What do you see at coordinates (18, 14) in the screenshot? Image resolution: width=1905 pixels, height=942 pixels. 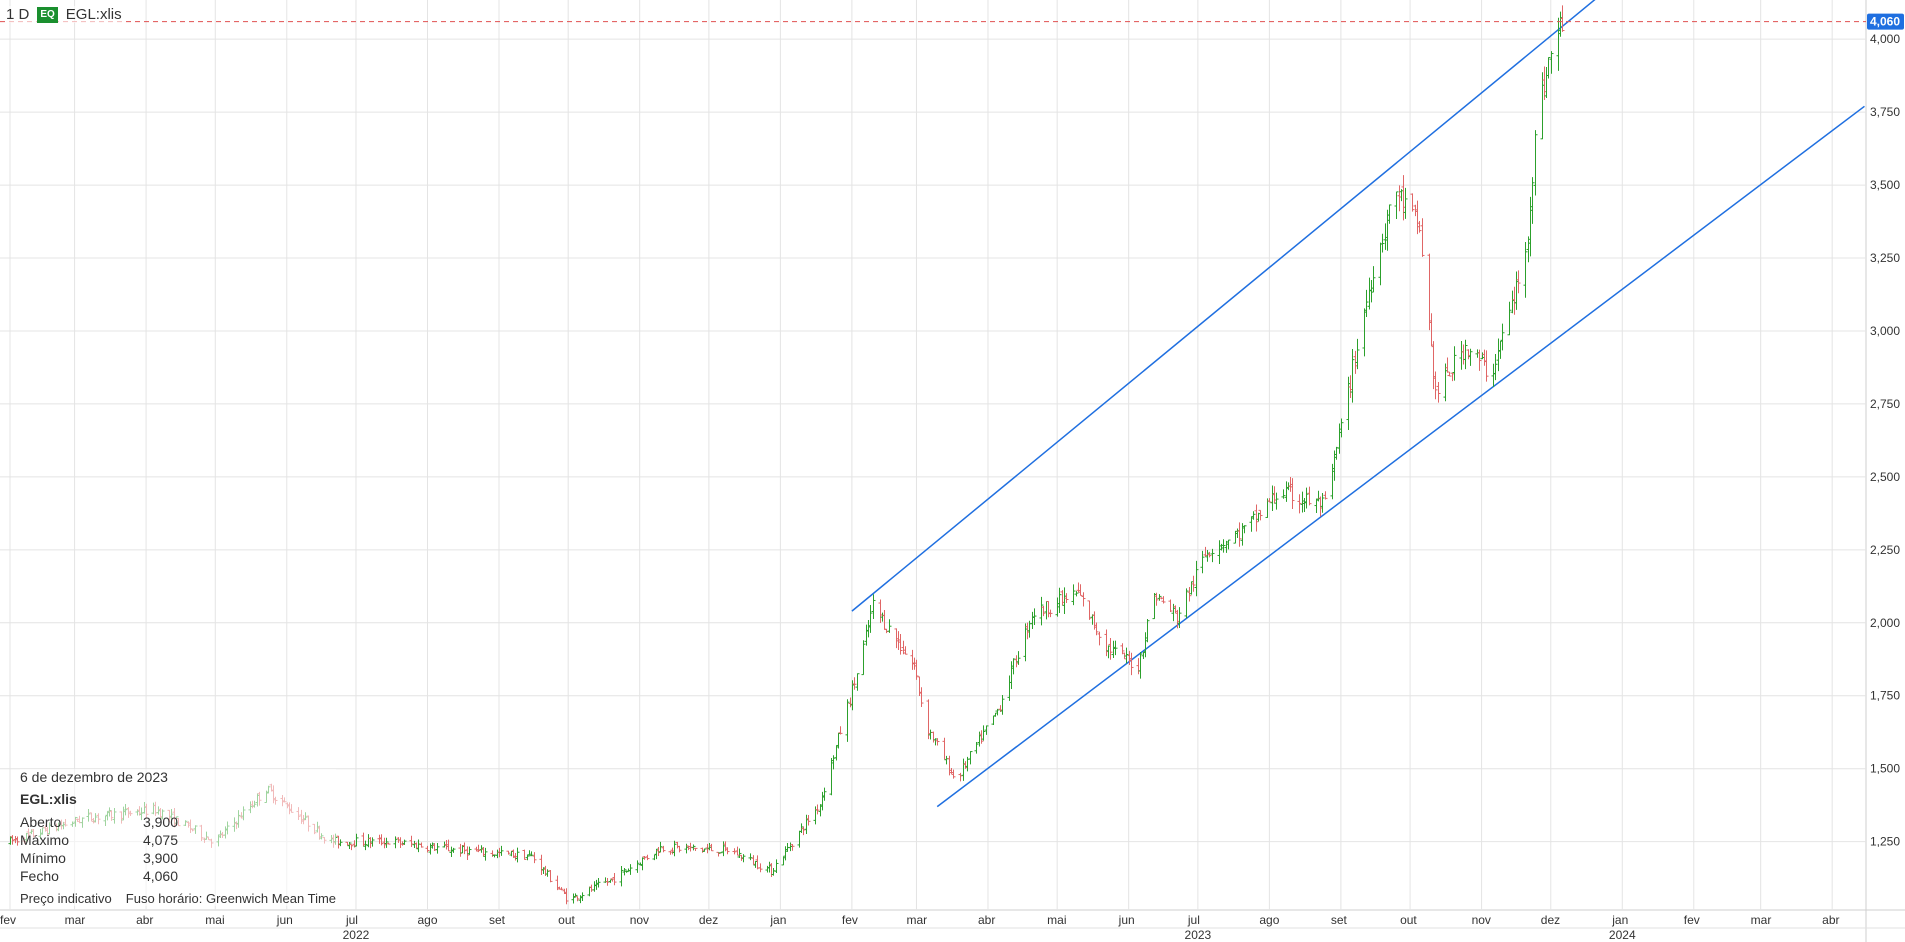 I see `interval-label: 1 D` at bounding box center [18, 14].